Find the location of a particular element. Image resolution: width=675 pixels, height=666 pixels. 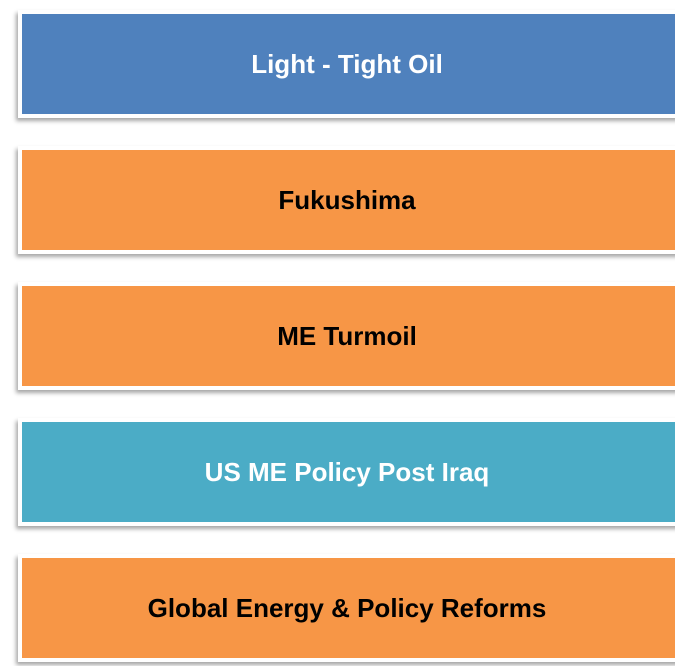

box-label: US ME Policy Post Iraq is located at coordinates (347, 471).